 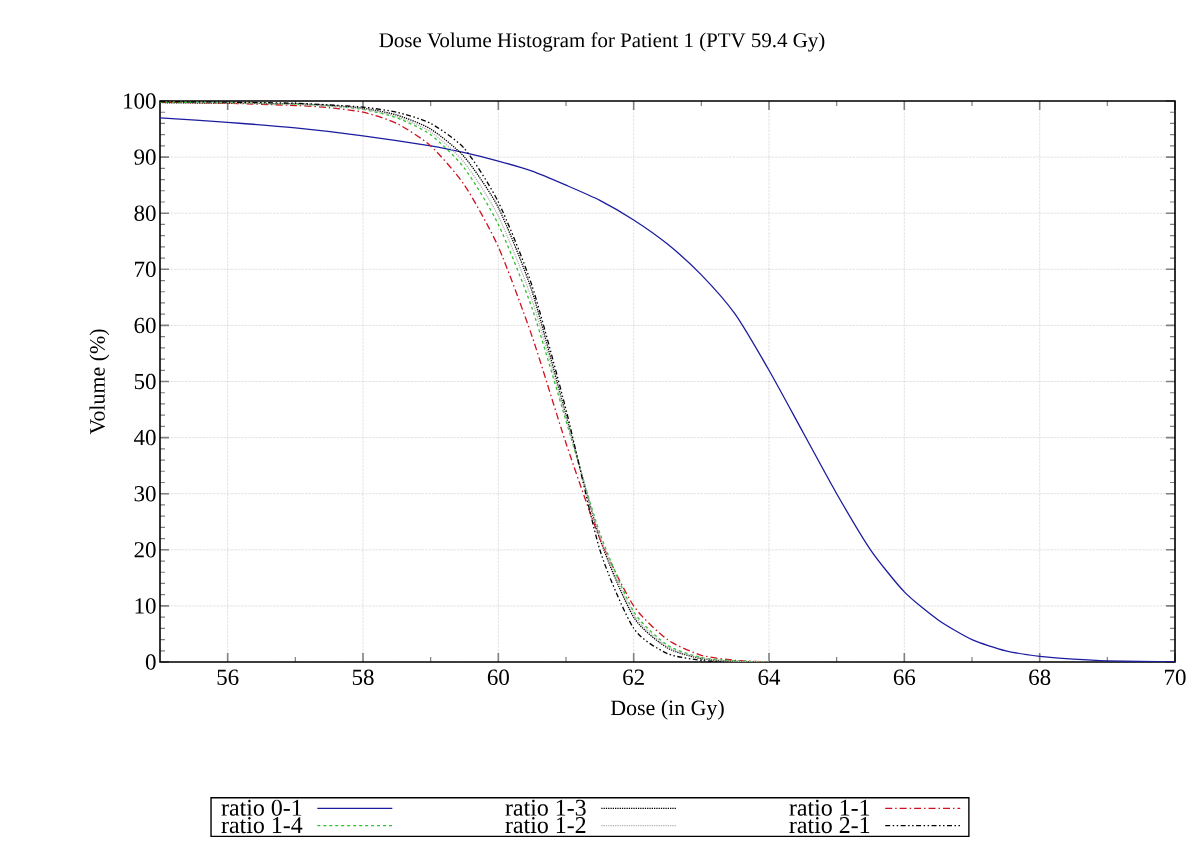 What do you see at coordinates (145, 325) in the screenshot?
I see `y-tick-label: 60` at bounding box center [145, 325].